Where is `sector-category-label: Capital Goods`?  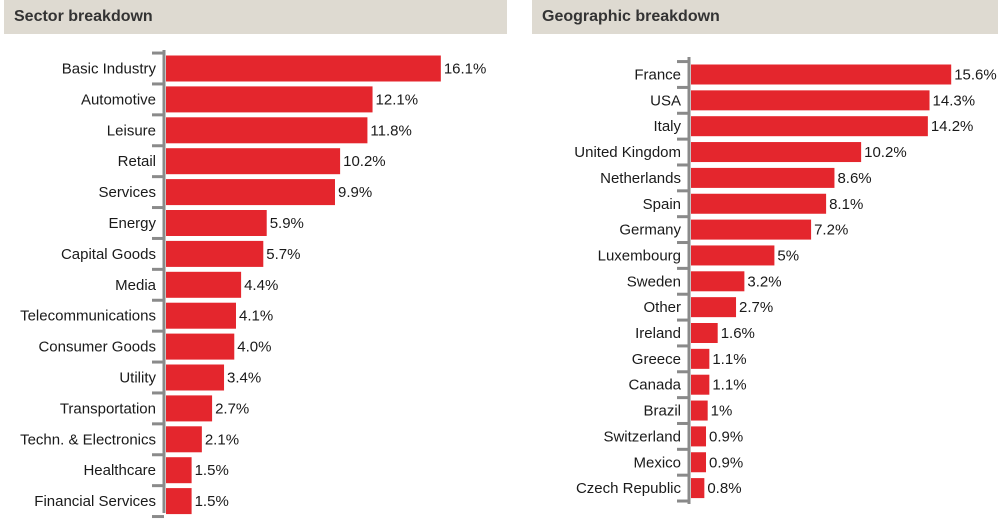
sector-category-label: Capital Goods is located at coordinates (108, 254).